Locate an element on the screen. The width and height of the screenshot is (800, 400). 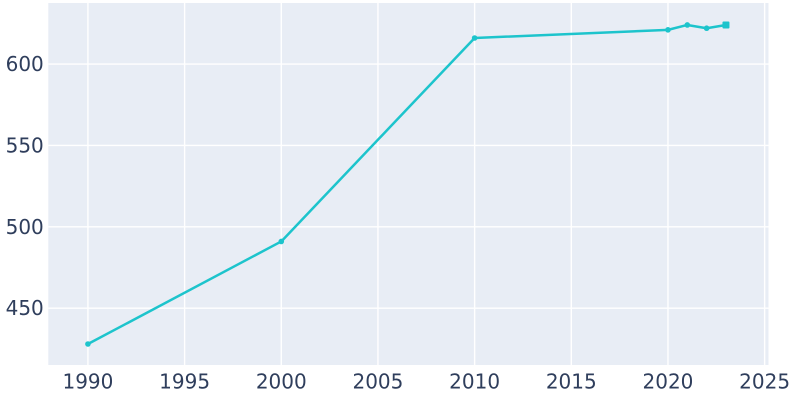
y-axis-tick-label: 550 is located at coordinates (25, 145).